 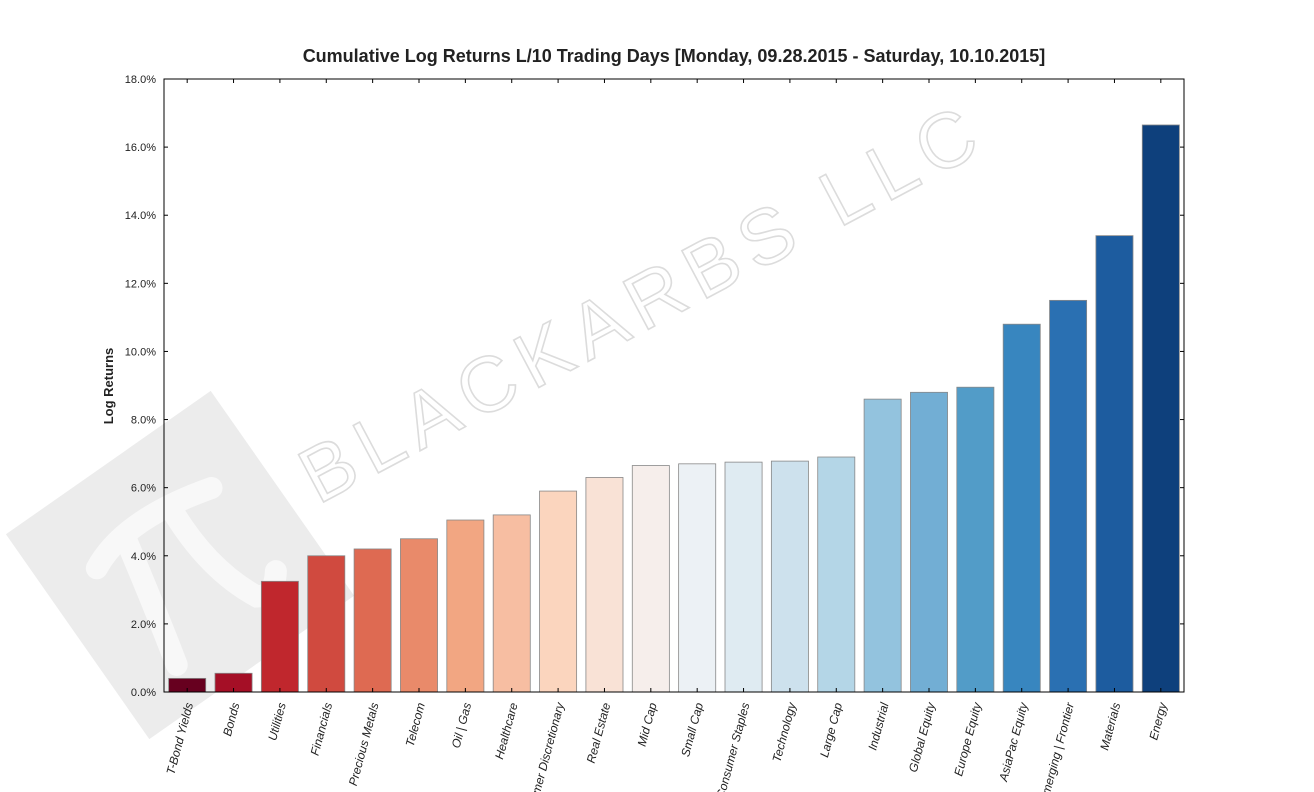 I want to click on bar-oil-gas, so click(x=465, y=606).